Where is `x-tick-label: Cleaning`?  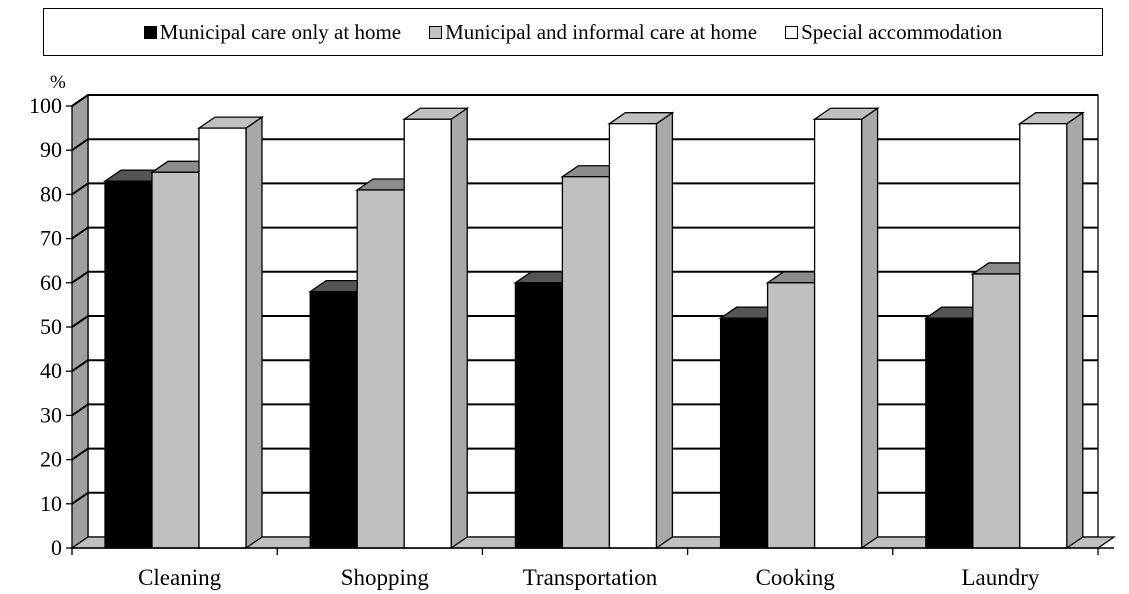
x-tick-label: Cleaning is located at coordinates (180, 577).